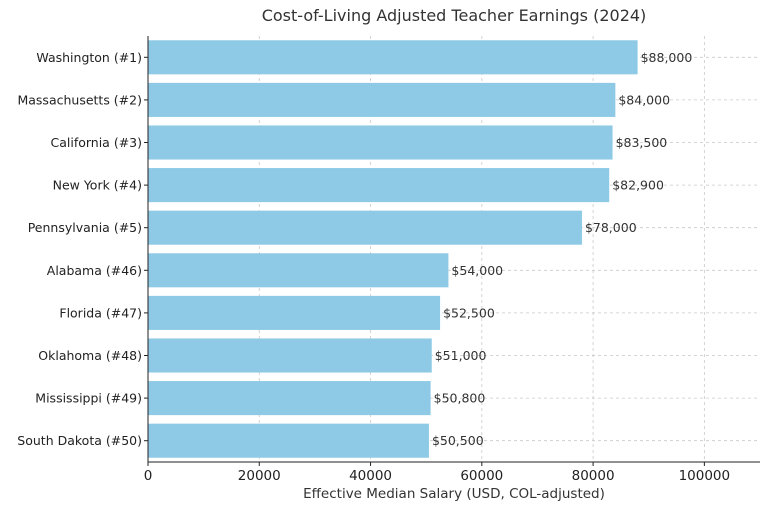 The image size is (768, 509). I want to click on category-label: Oklahoma (#48), so click(90, 355).